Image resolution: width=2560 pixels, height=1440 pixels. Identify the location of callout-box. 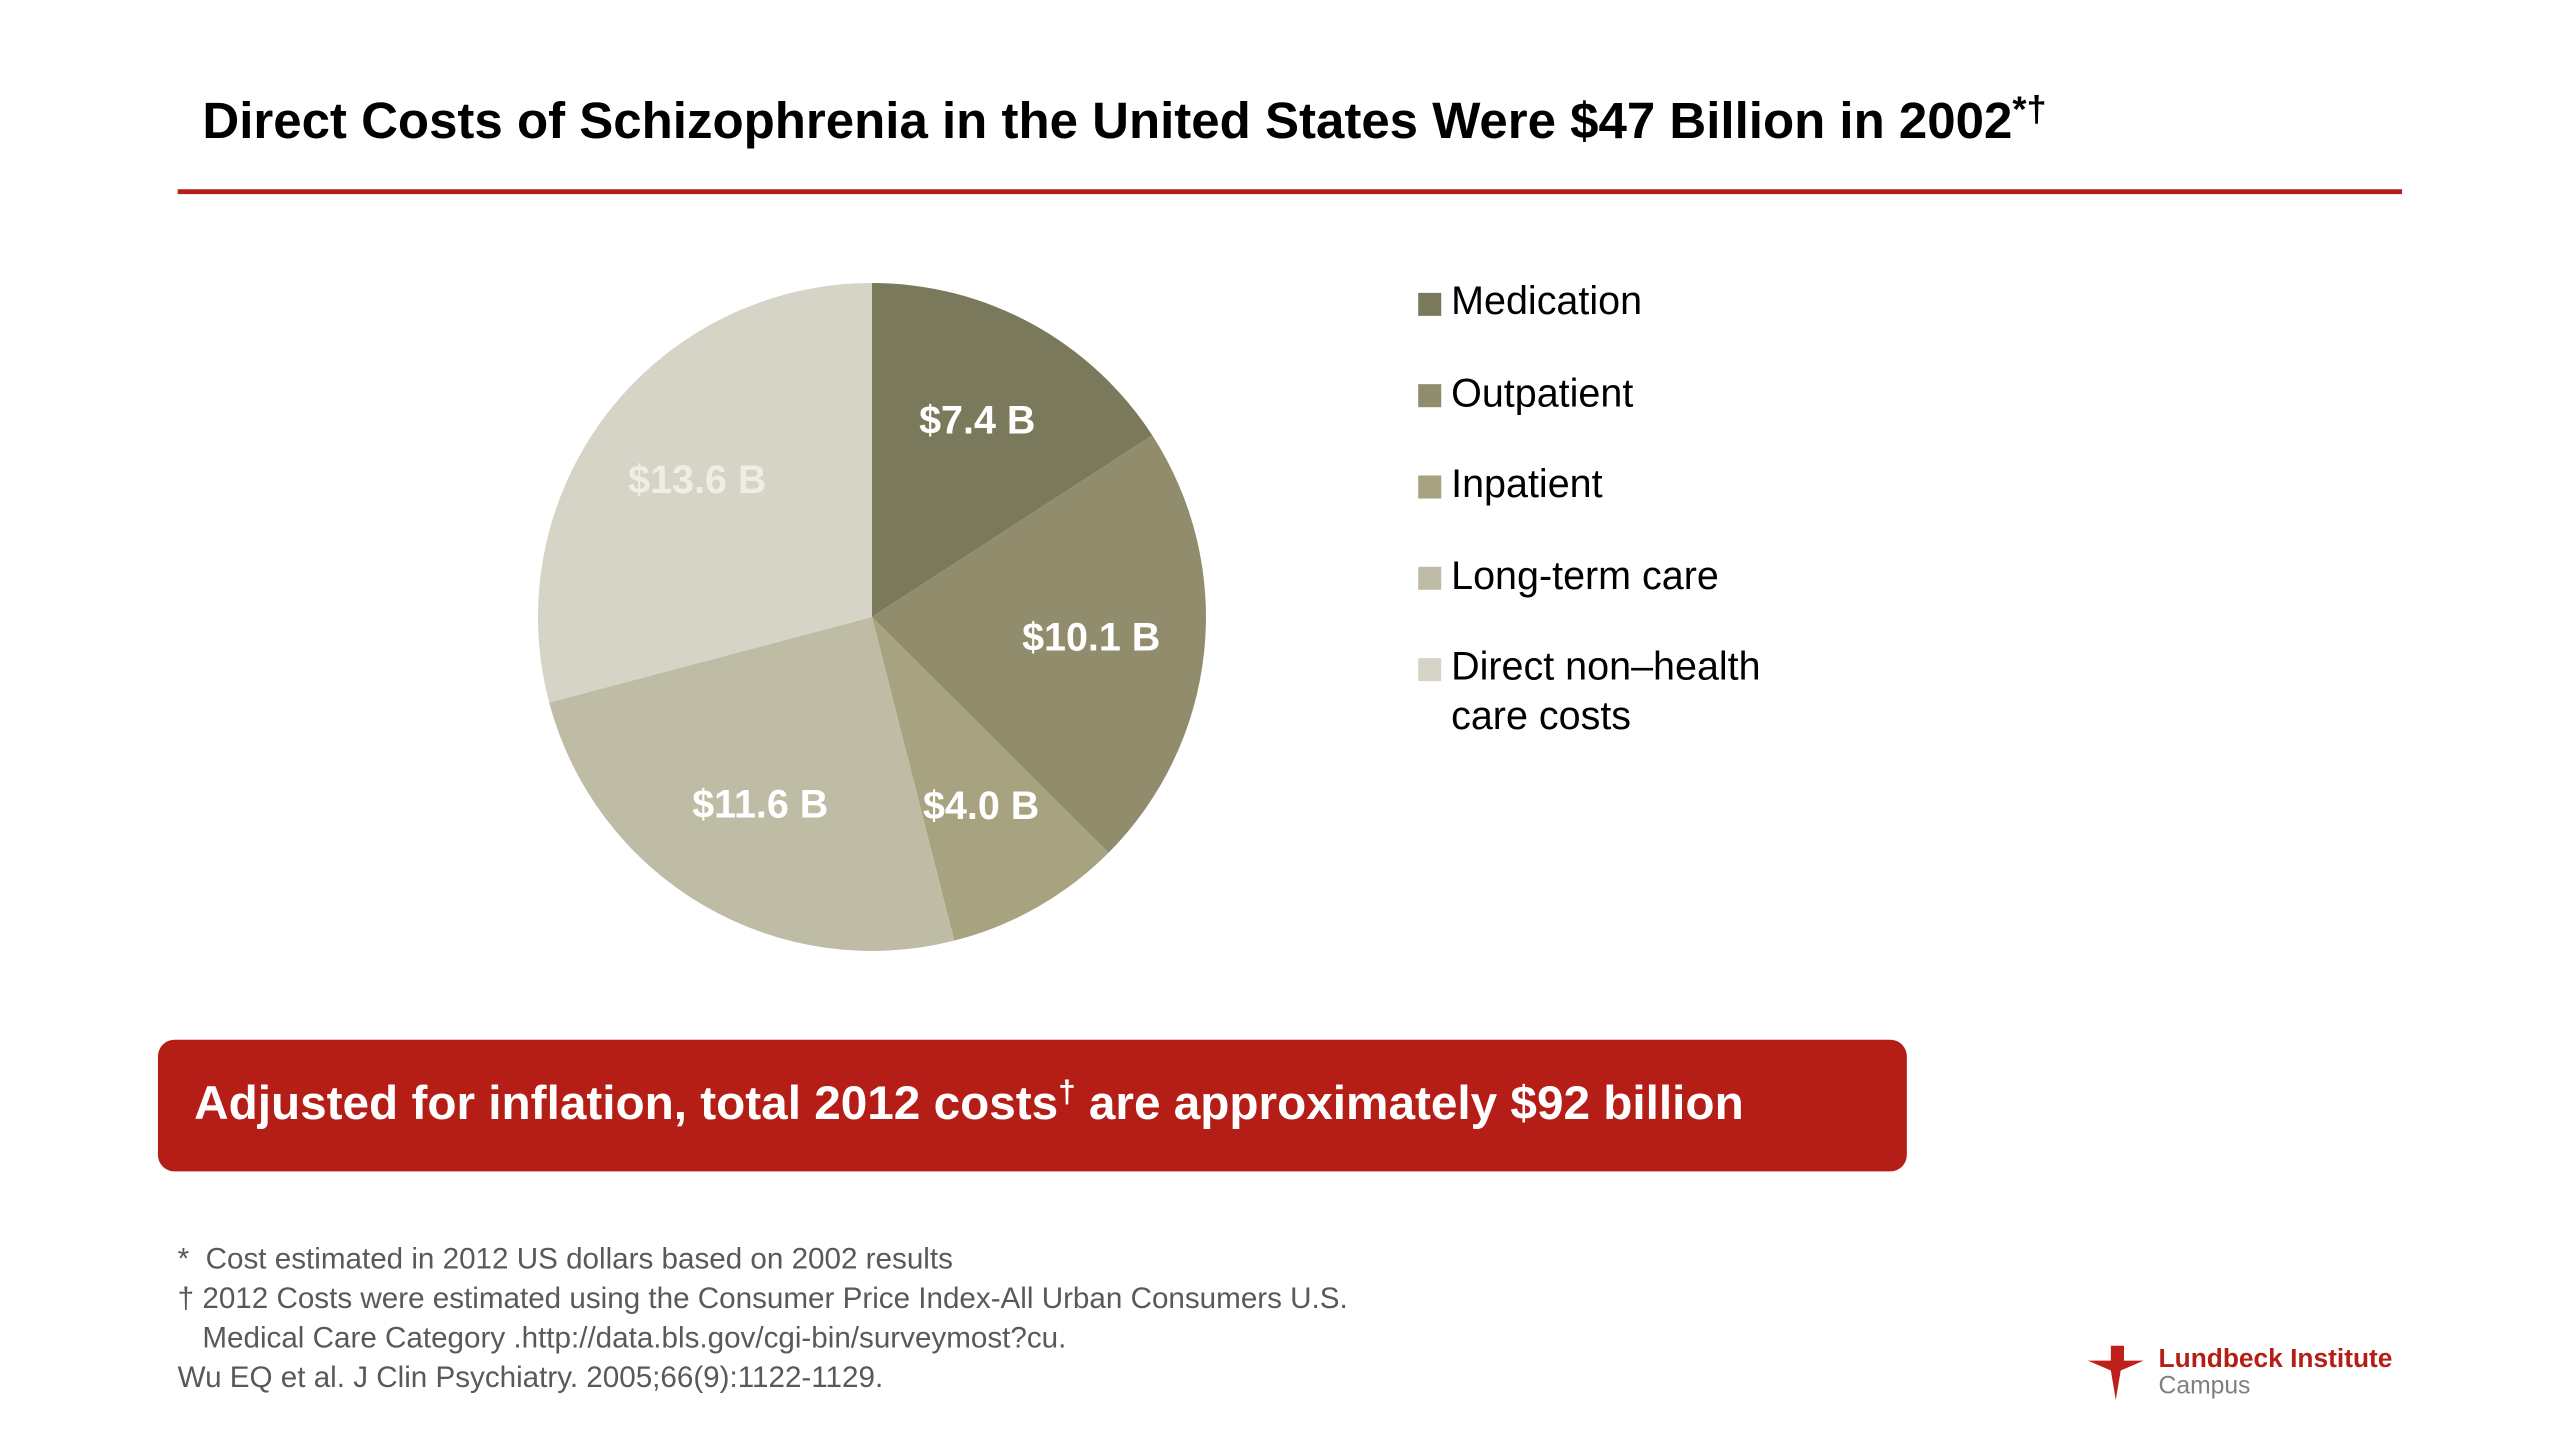
(1032, 1105).